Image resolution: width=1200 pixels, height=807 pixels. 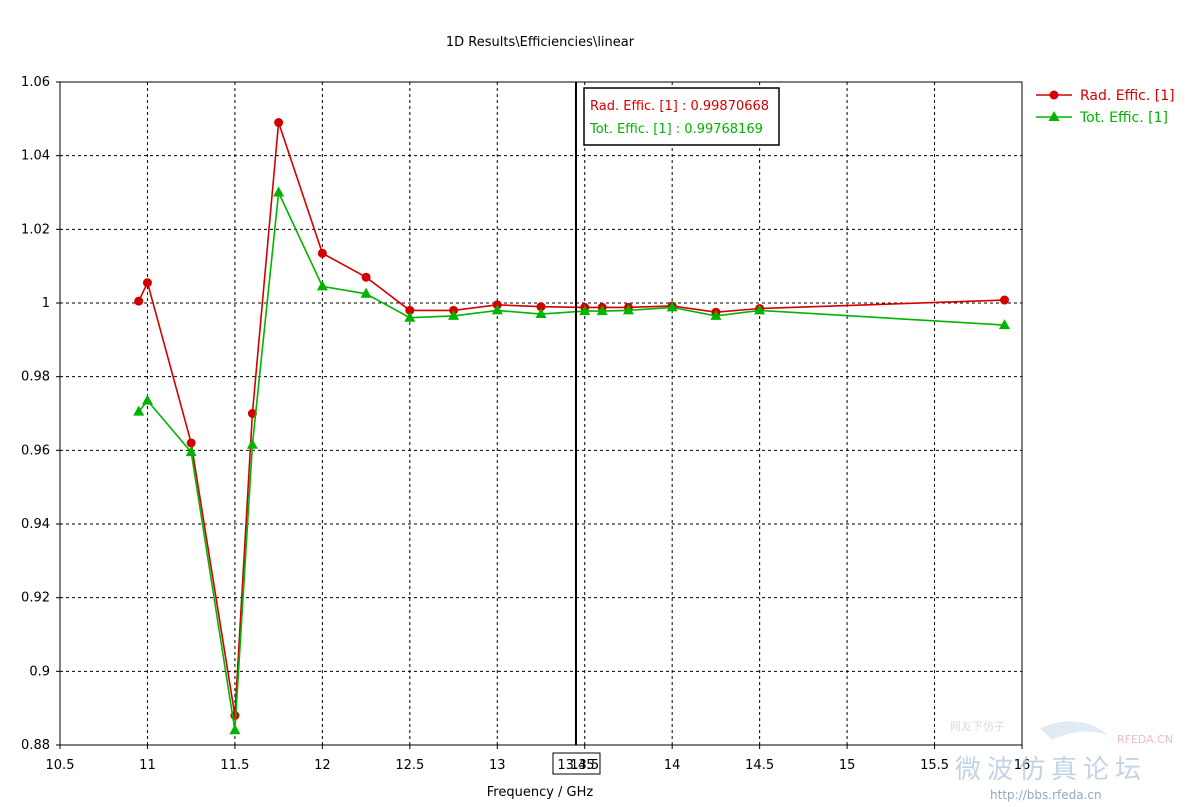 I want to click on marker-x-label-box, so click(x=576, y=763).